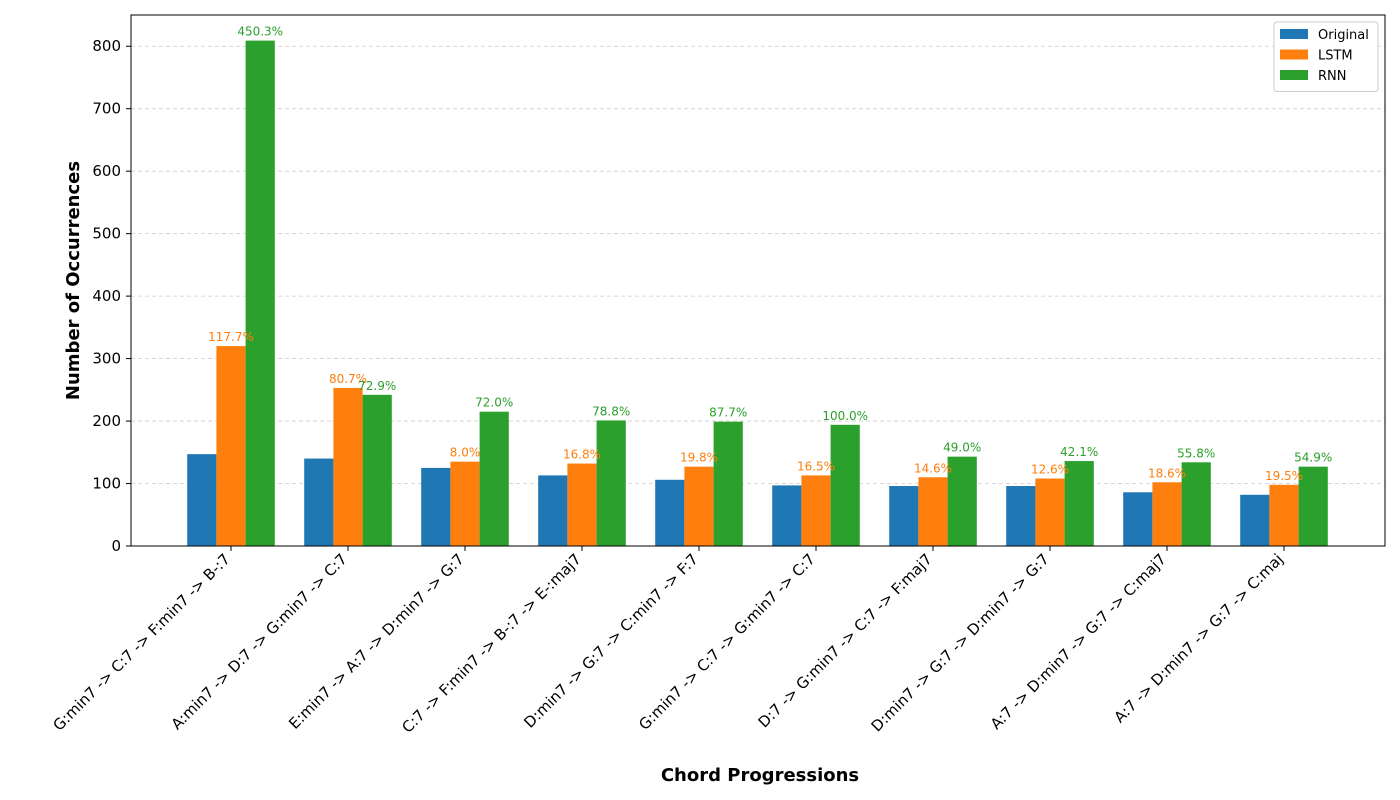 This screenshot has height=800, width=1400. I want to click on y-axis-title: Number of Occurrences, so click(73, 280).